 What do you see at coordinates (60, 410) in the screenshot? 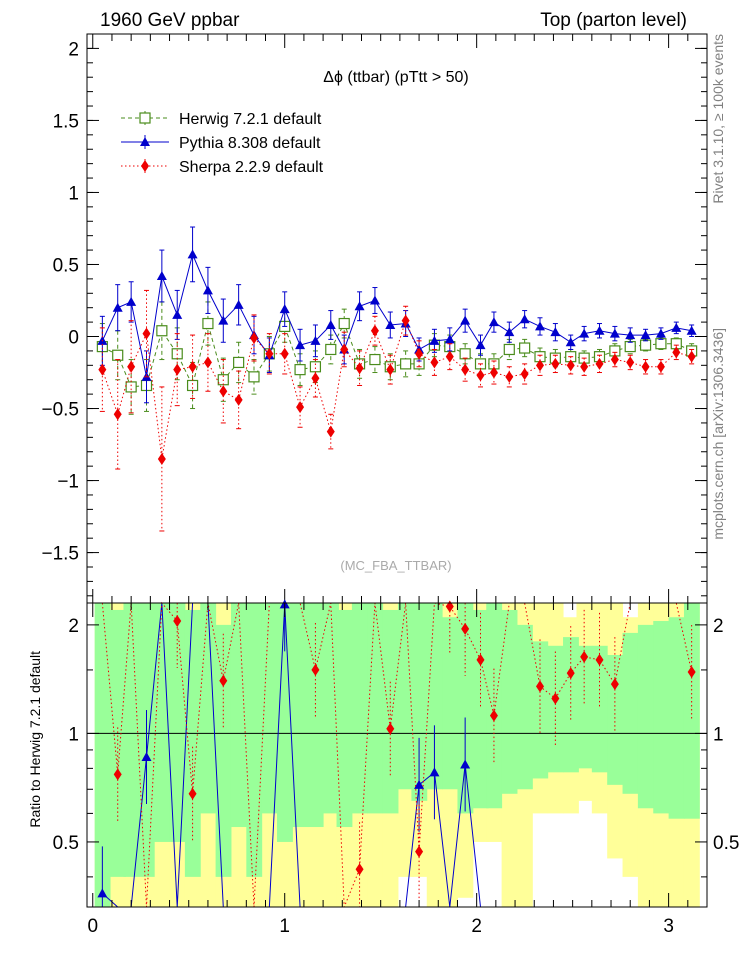
I see `y-tick-label: −0.5` at bounding box center [60, 410].